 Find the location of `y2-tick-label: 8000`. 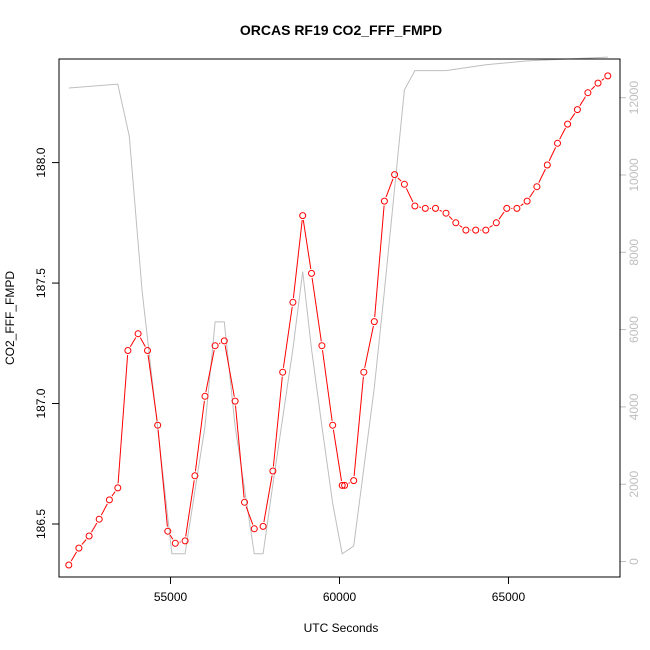

y2-tick-label: 8000 is located at coordinates (634, 252).